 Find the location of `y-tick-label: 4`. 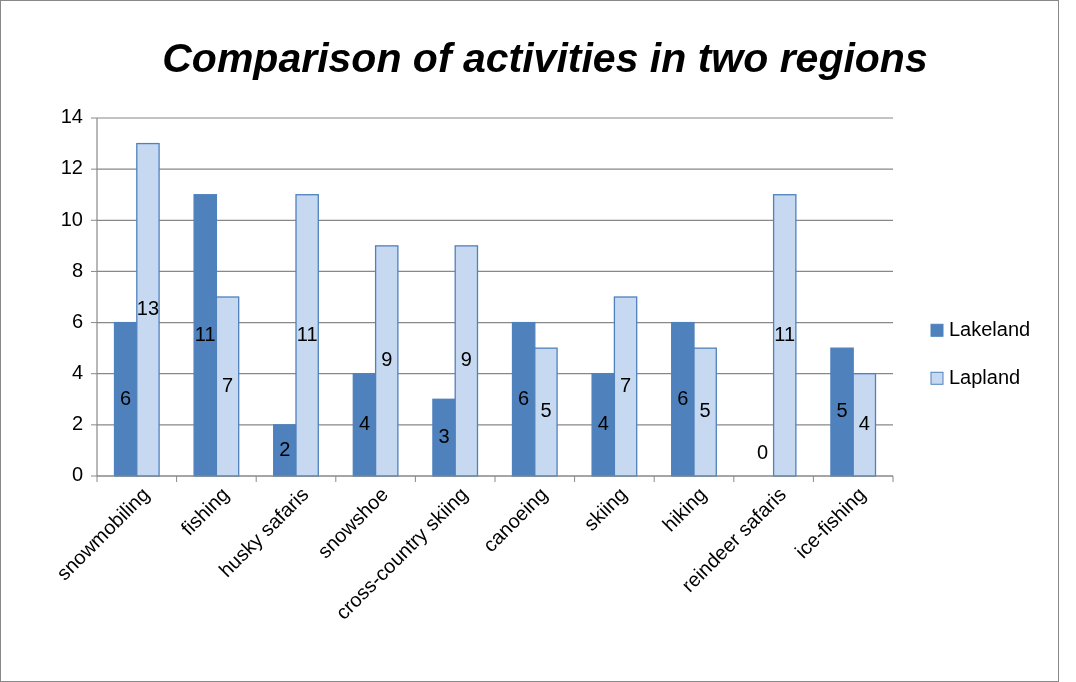

y-tick-label: 4 is located at coordinates (77, 372).